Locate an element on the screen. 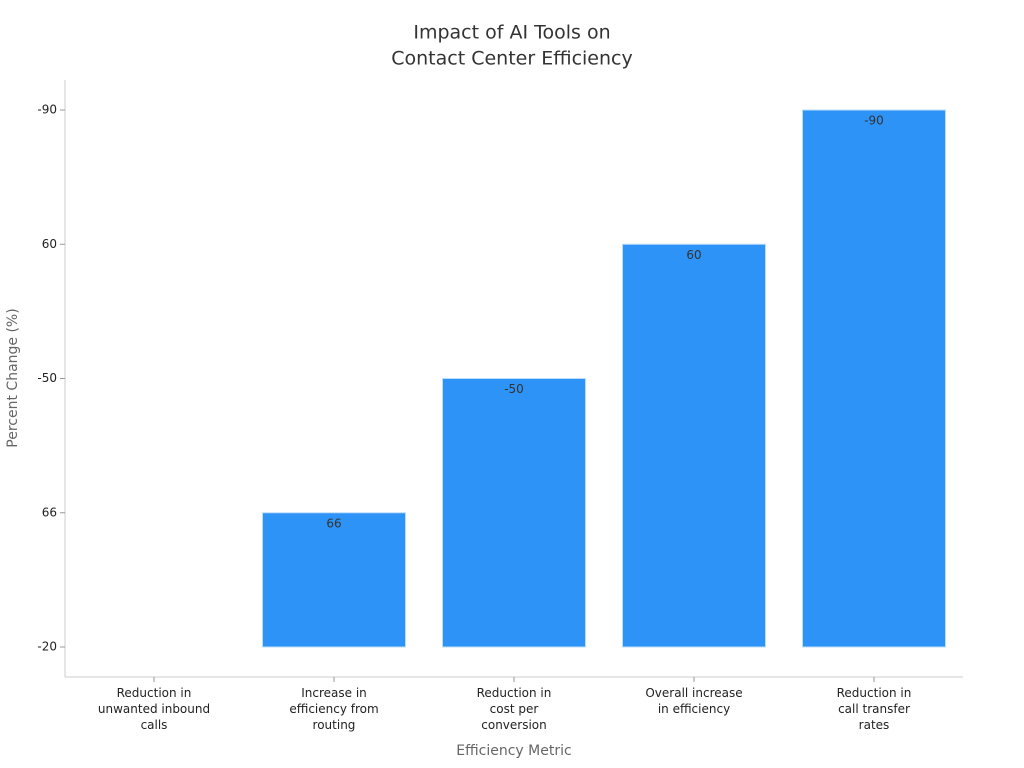 This screenshot has width=1024, height=768. x-tick-label: Increase in efficiency from routing is located at coordinates (333, 709).